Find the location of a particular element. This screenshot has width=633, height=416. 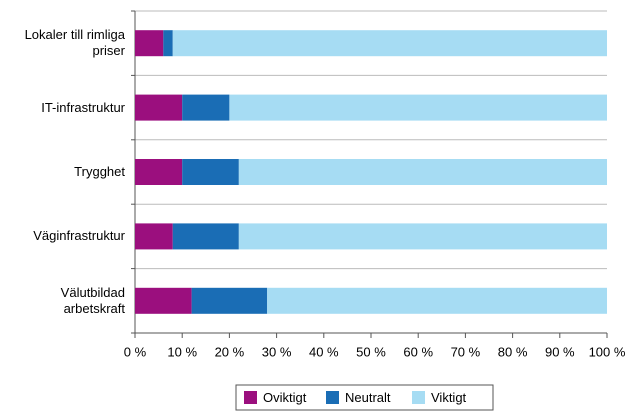

y-tick-label: IT-infrastruktur is located at coordinates (83, 107).